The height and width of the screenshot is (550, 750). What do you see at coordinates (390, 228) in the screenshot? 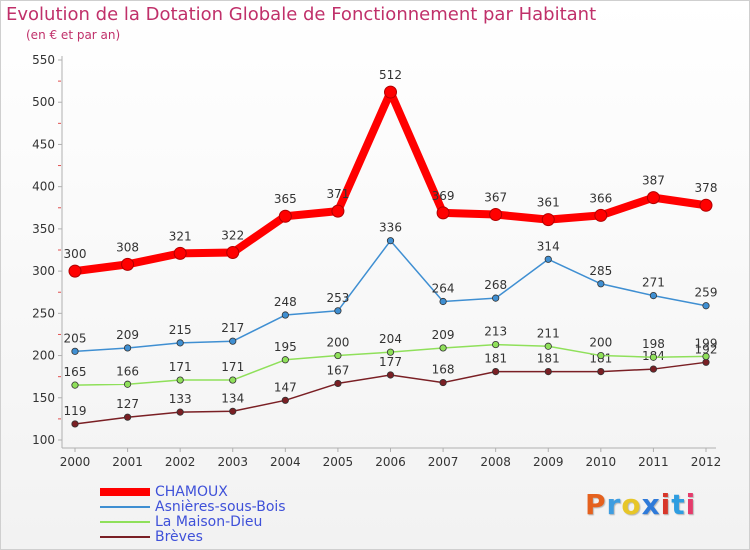
I see `data-label: 336` at bounding box center [390, 228].